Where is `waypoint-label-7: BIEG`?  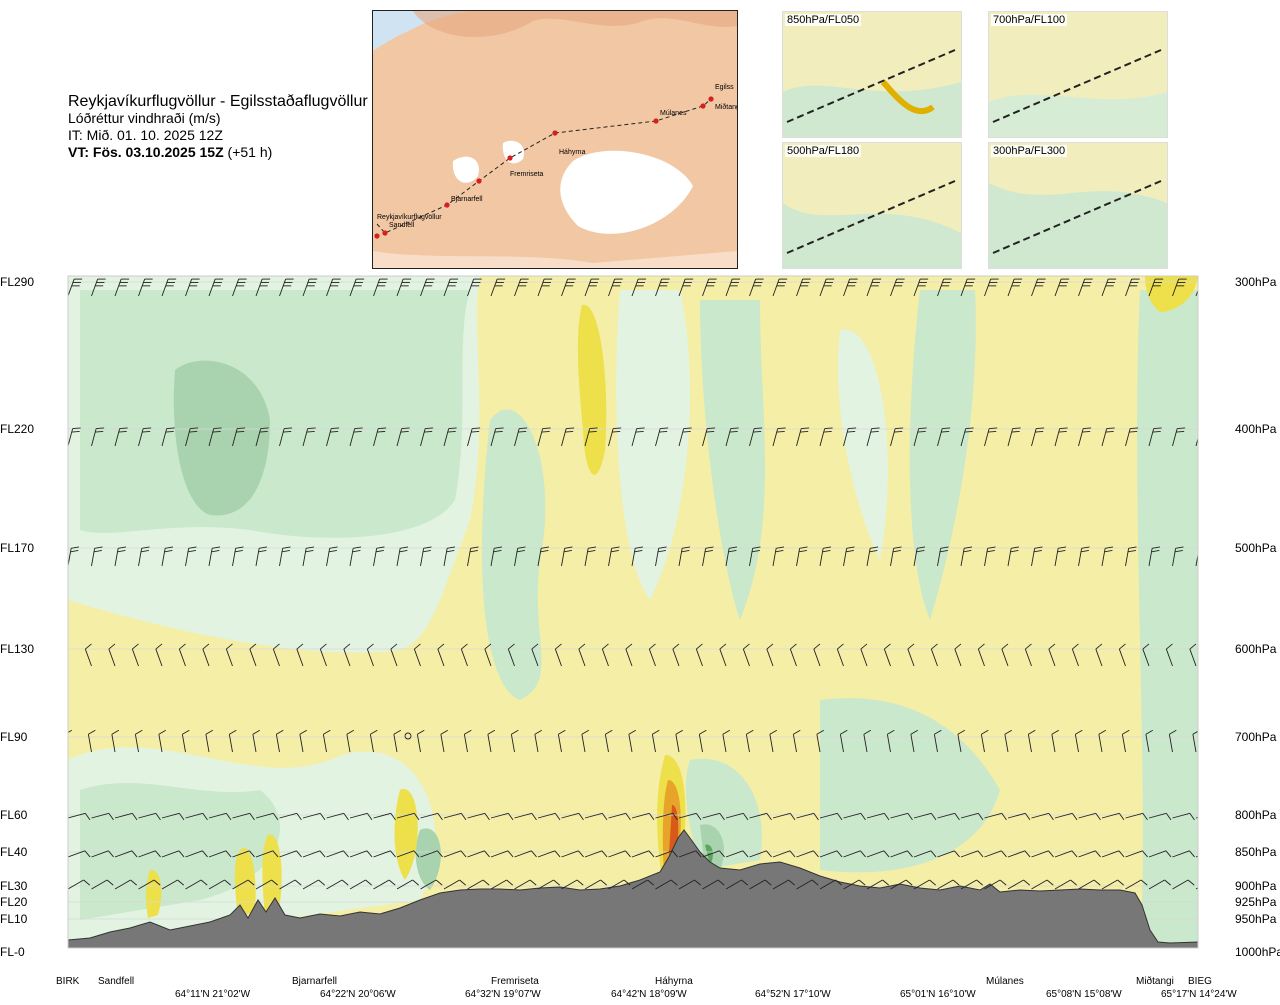
waypoint-label-7: BIEG is located at coordinates (1200, 981).